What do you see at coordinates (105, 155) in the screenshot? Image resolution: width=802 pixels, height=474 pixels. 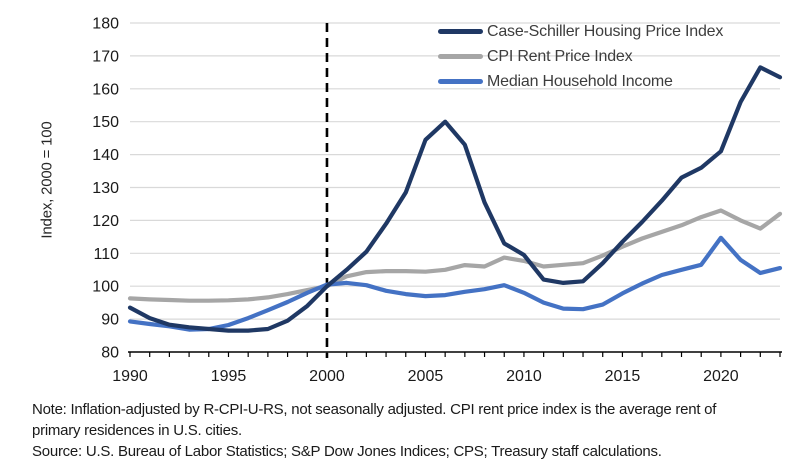 I see `svg-text: 140` at bounding box center [105, 155].